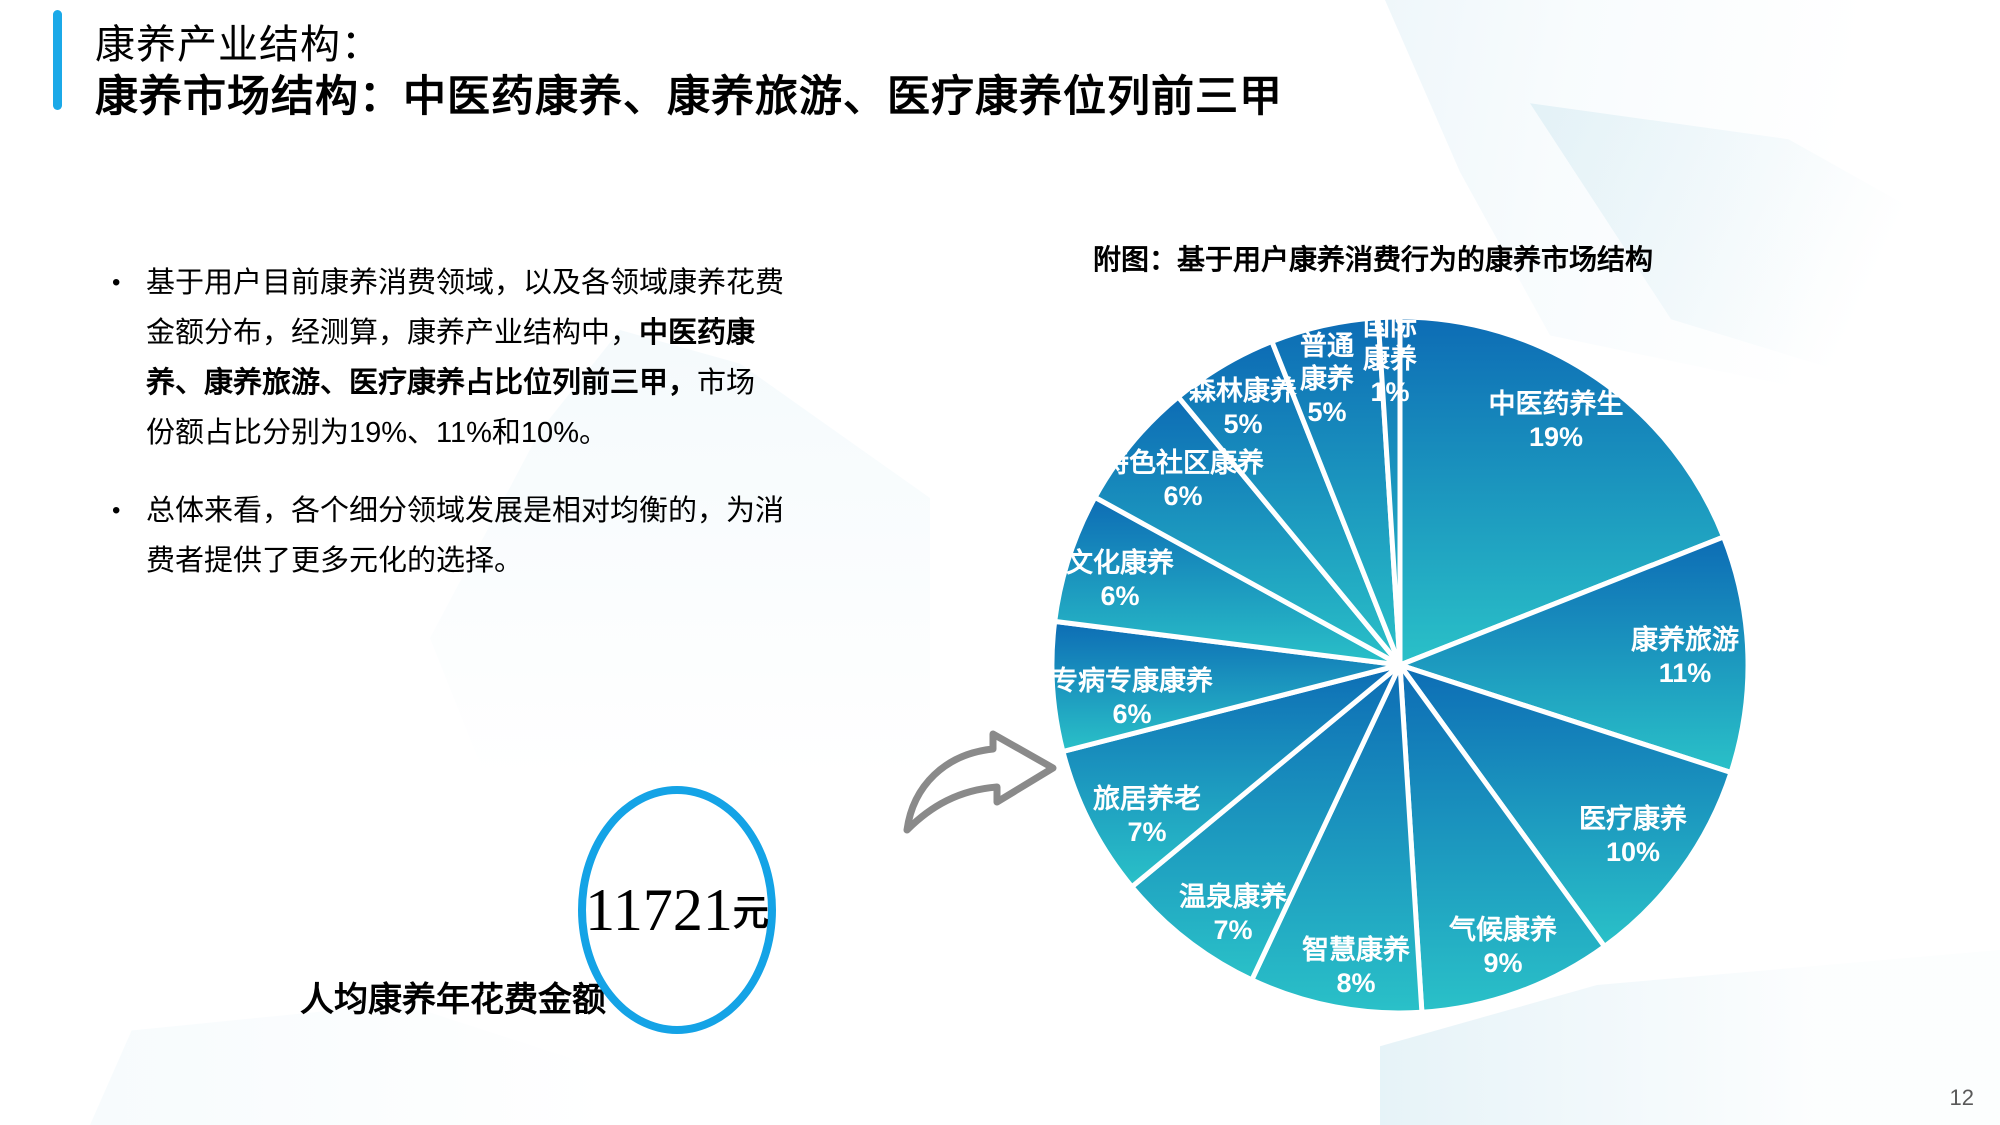 The height and width of the screenshot is (1125, 2000). What do you see at coordinates (1389, 491) in the screenshot?
I see `pie-slice-国际康养` at bounding box center [1389, 491].